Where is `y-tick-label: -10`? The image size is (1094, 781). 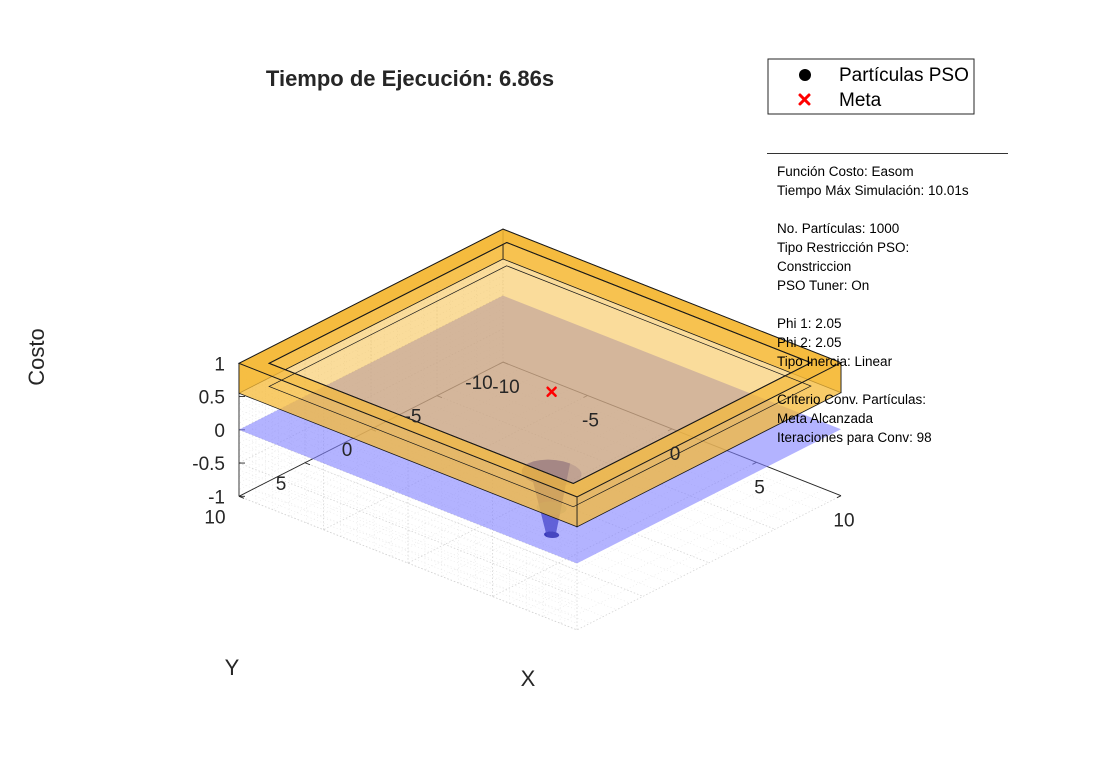 y-tick-label: -10 is located at coordinates (478, 383).